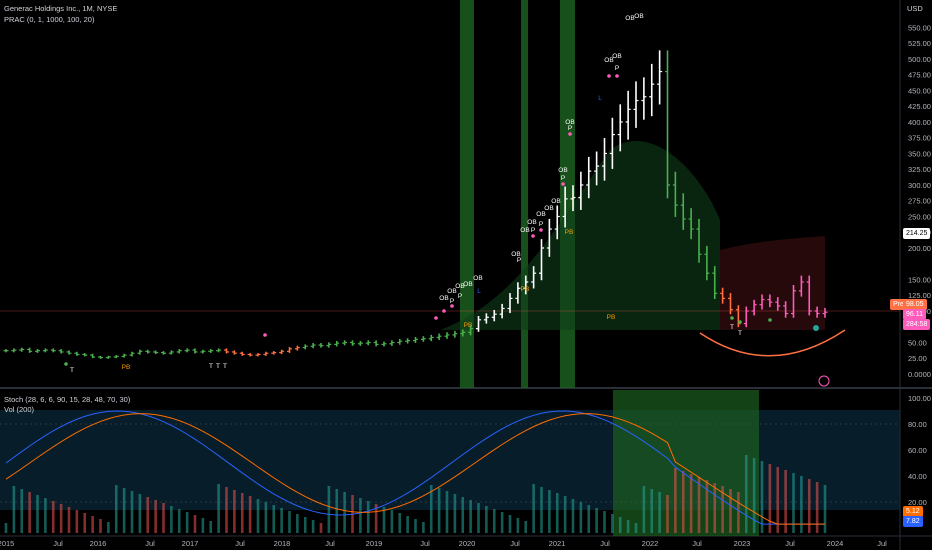 The width and height of the screenshot is (932, 550). I want to click on time-axis-tick: 2021, so click(557, 543).